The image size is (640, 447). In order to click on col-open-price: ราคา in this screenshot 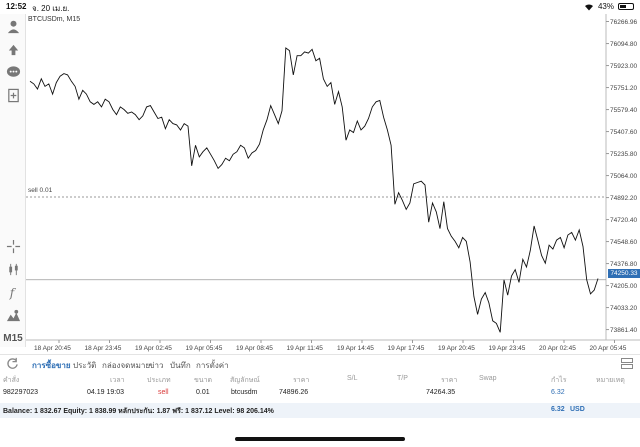, I will do `click(301, 380)`.